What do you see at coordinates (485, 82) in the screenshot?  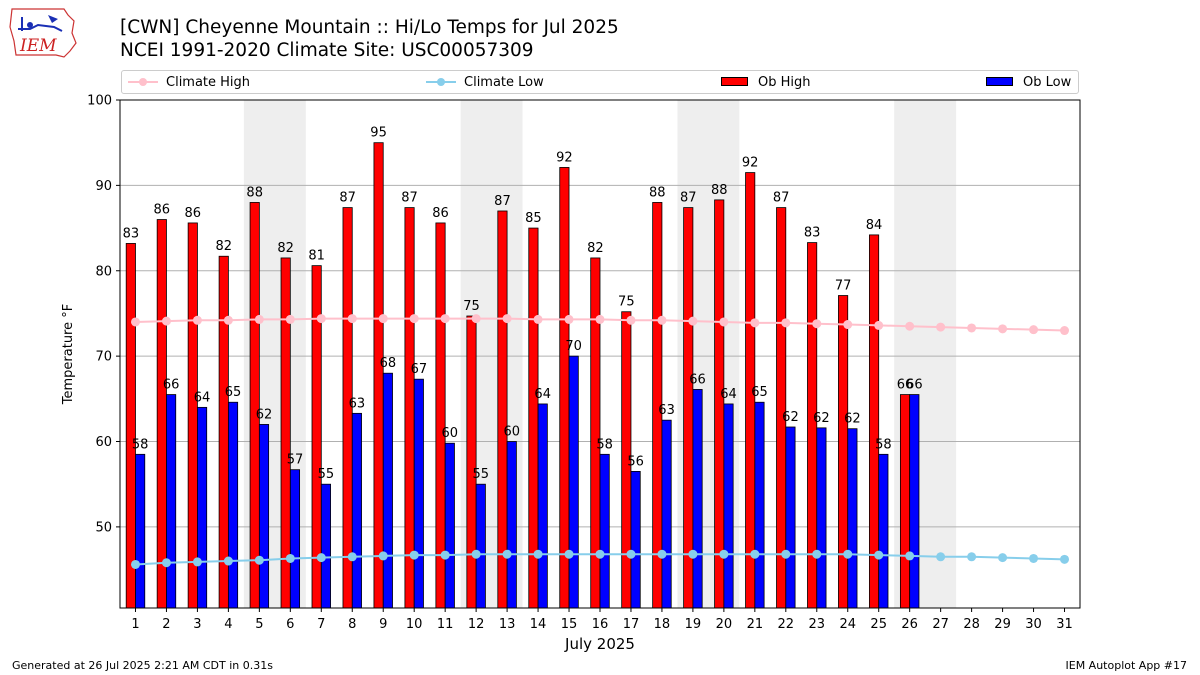 I see `legend-climate-low: Climate Low` at bounding box center [485, 82].